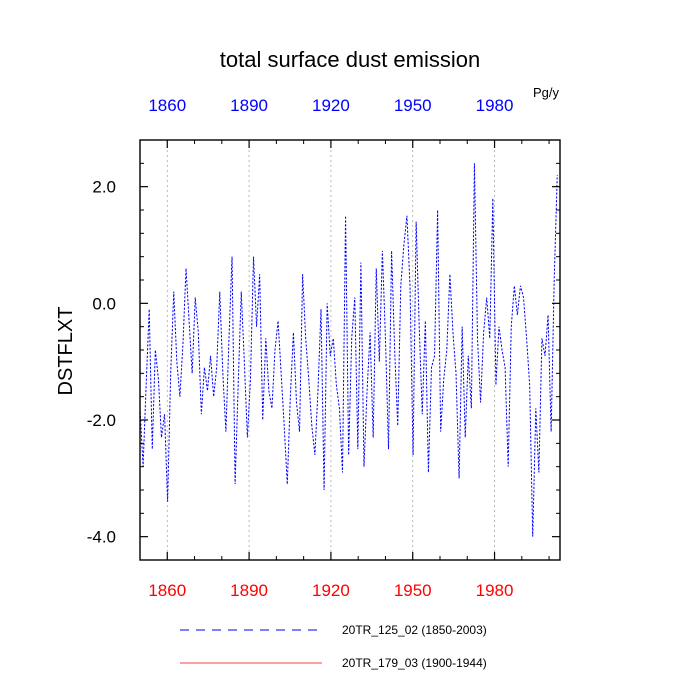 This screenshot has width=700, height=700. Describe the element at coordinates (414, 663) in the screenshot. I see `legend-label-series-2: 20TR_179_03 (1900-1944)` at that location.